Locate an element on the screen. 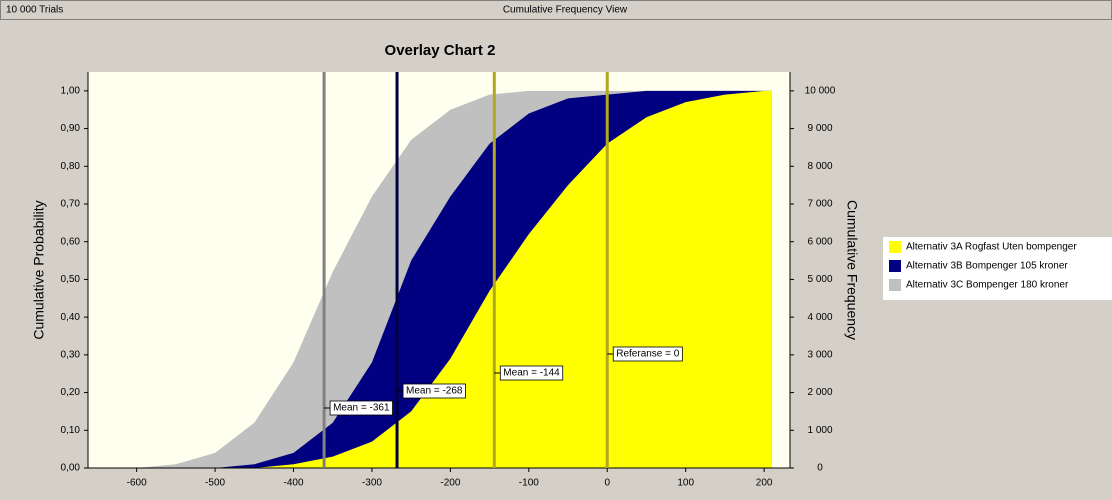 The height and width of the screenshot is (500, 1112). marker-label: Mean = -361 is located at coordinates (361, 408).